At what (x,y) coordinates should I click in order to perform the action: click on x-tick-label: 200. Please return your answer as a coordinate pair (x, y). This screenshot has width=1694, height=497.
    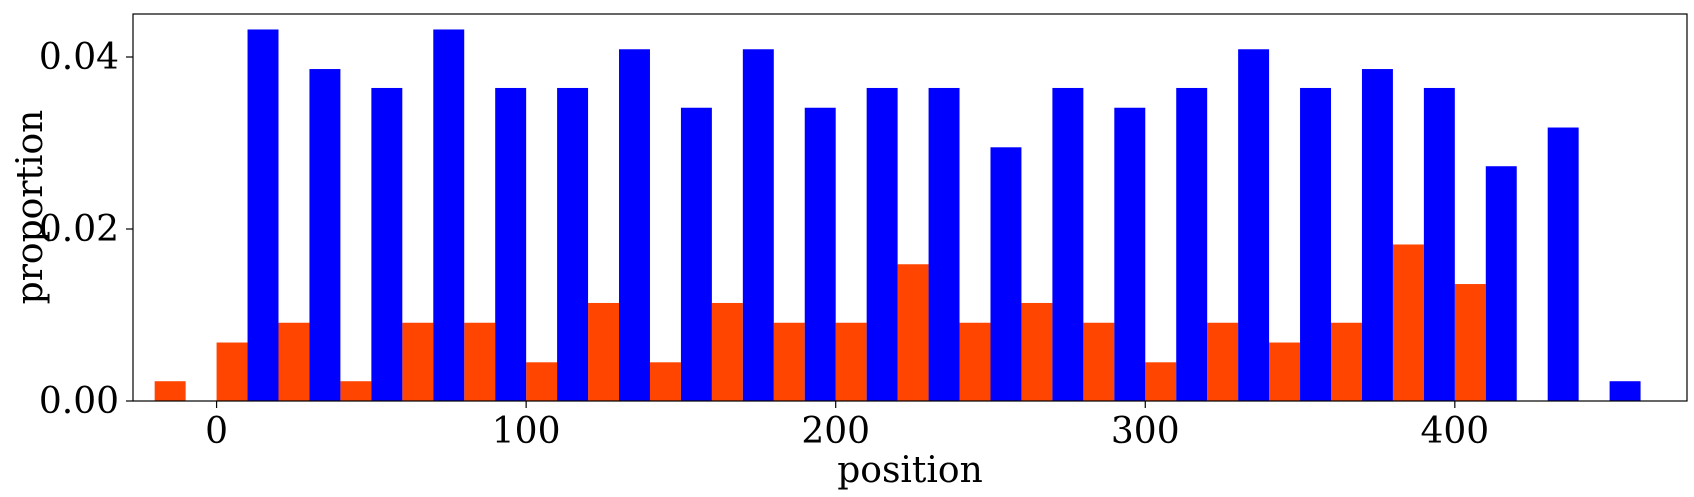
    Looking at the image, I should click on (835, 431).